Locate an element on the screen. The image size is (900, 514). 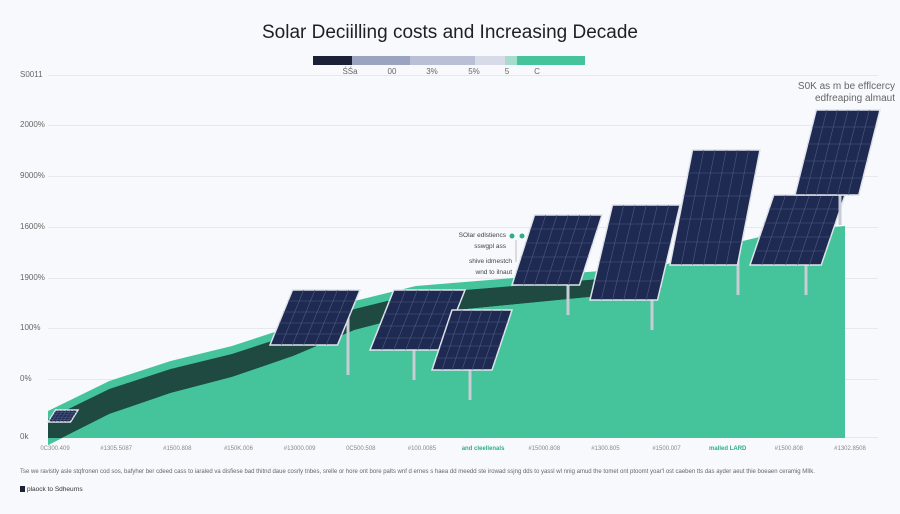
source-marker-icon is located at coordinates (22, 489).